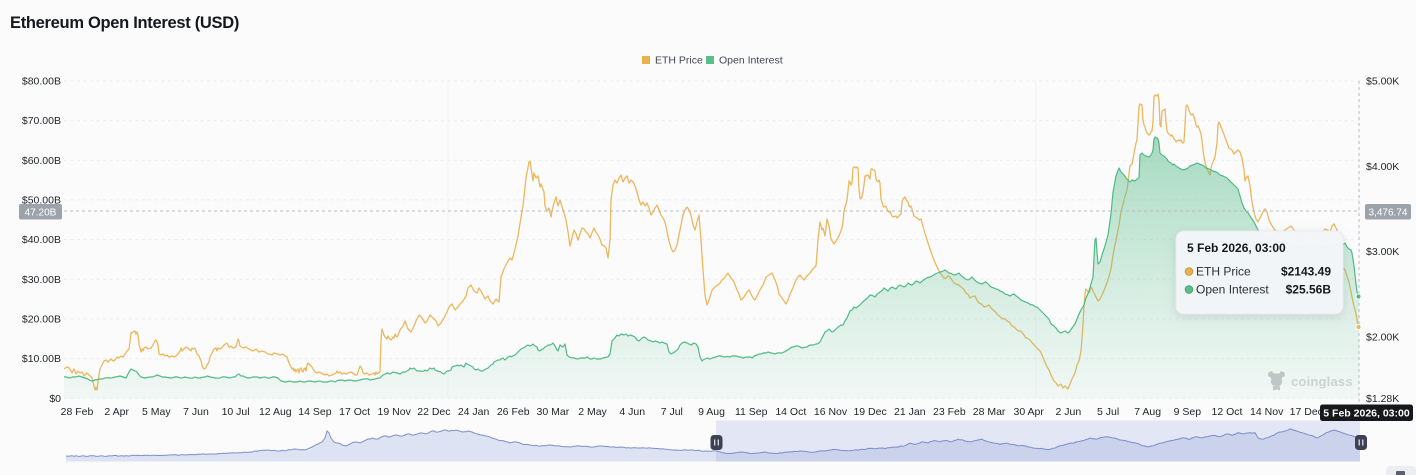  Describe the element at coordinates (1267, 412) in the screenshot. I see `svg-text: 14 Nov` at that location.